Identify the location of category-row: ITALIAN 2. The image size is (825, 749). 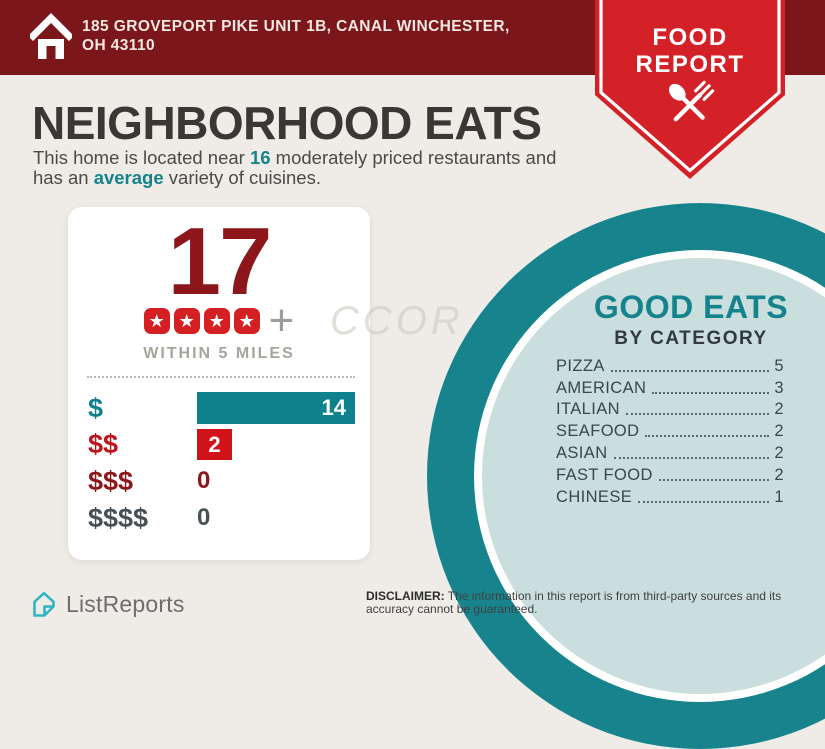
(670, 409).